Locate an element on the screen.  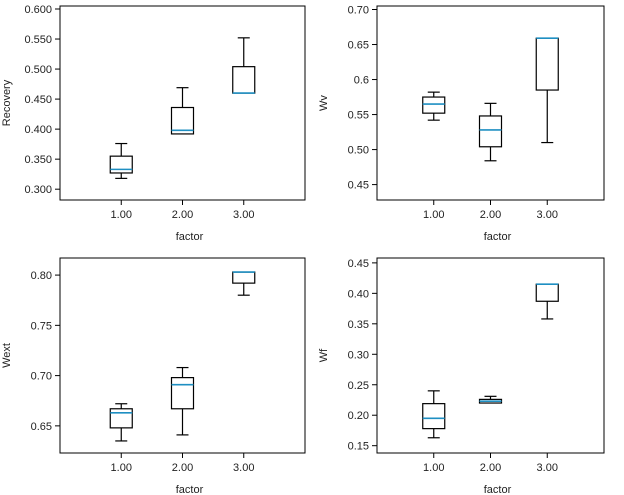
chart-3-x-axis-title: factor is located at coordinates (498, 489).